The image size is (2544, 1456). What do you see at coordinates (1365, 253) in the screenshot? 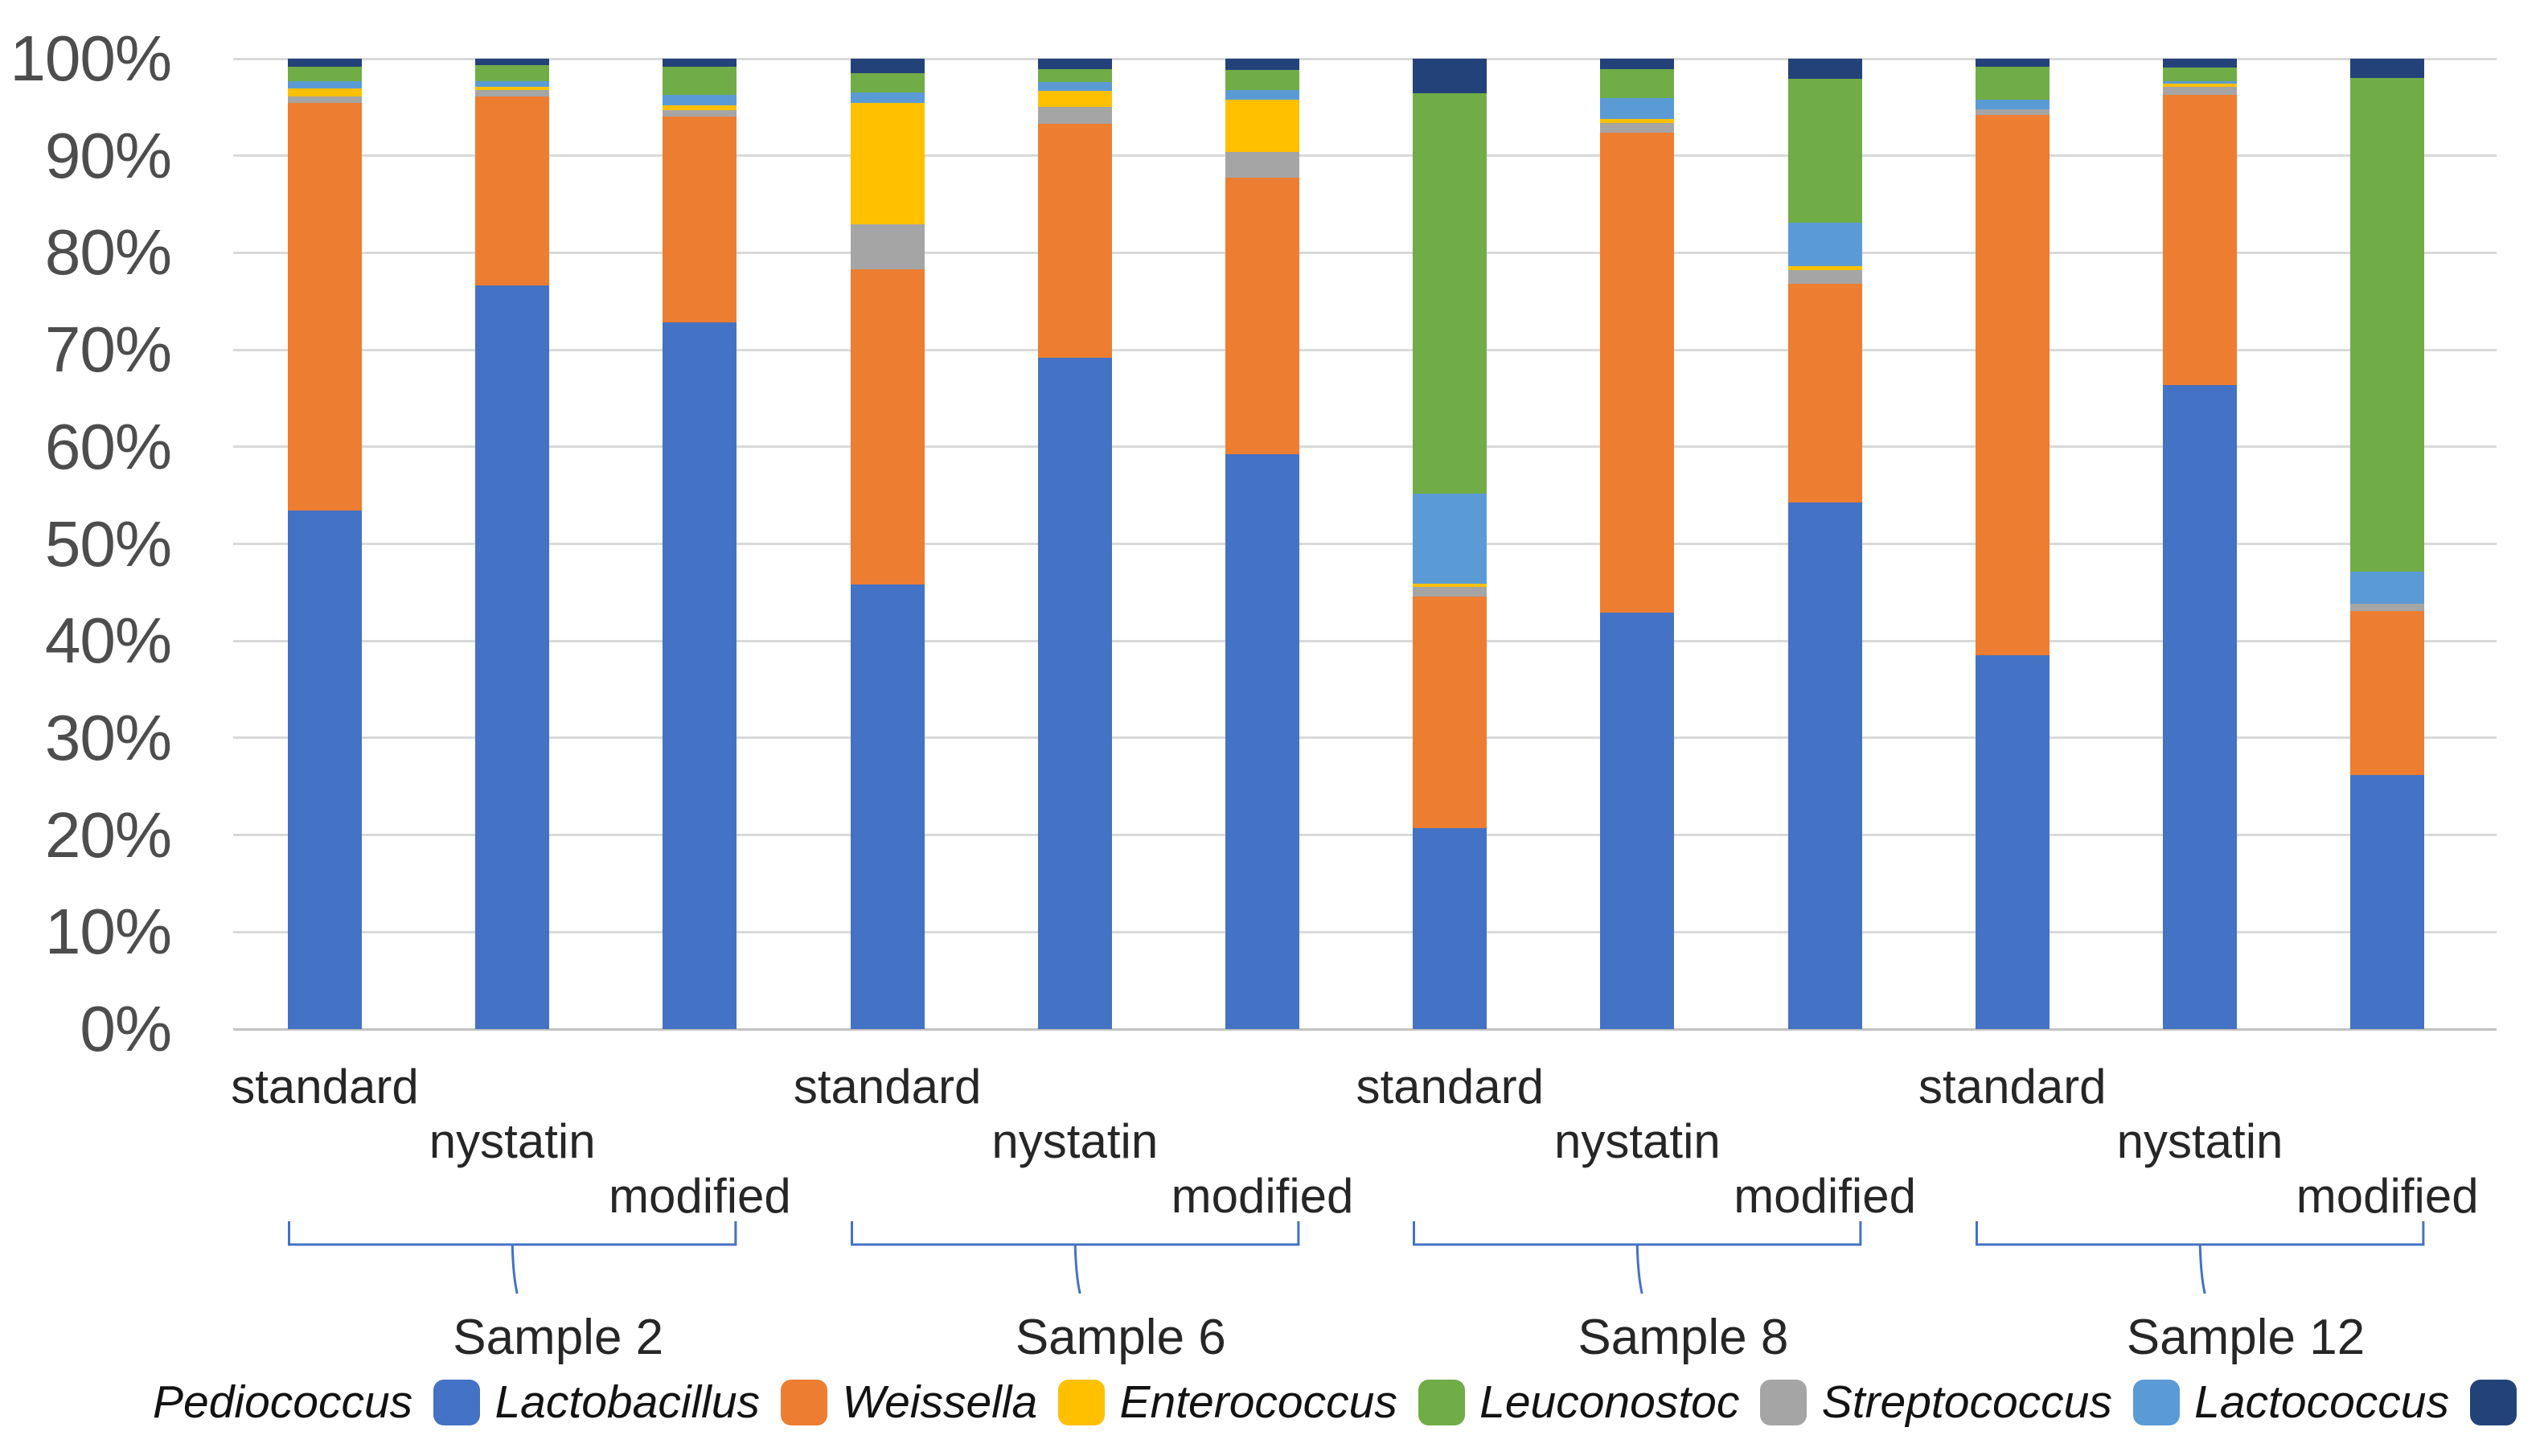
I see `gridline-80%` at bounding box center [1365, 253].